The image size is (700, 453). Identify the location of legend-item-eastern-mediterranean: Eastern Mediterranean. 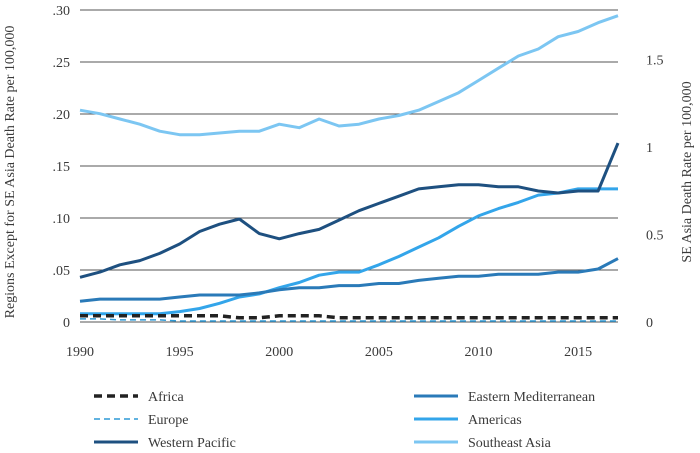
(504, 397).